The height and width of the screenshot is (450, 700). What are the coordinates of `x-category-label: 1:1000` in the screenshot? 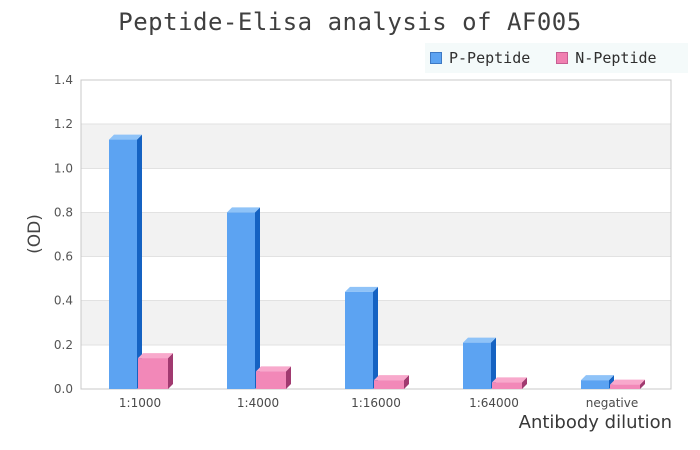 It's located at (140, 403).